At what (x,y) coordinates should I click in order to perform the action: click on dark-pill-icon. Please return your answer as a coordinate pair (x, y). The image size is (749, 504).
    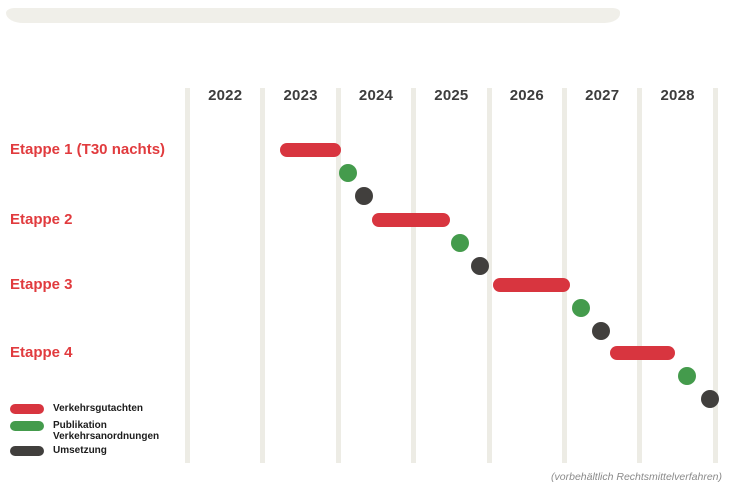
    Looking at the image, I should click on (27, 451).